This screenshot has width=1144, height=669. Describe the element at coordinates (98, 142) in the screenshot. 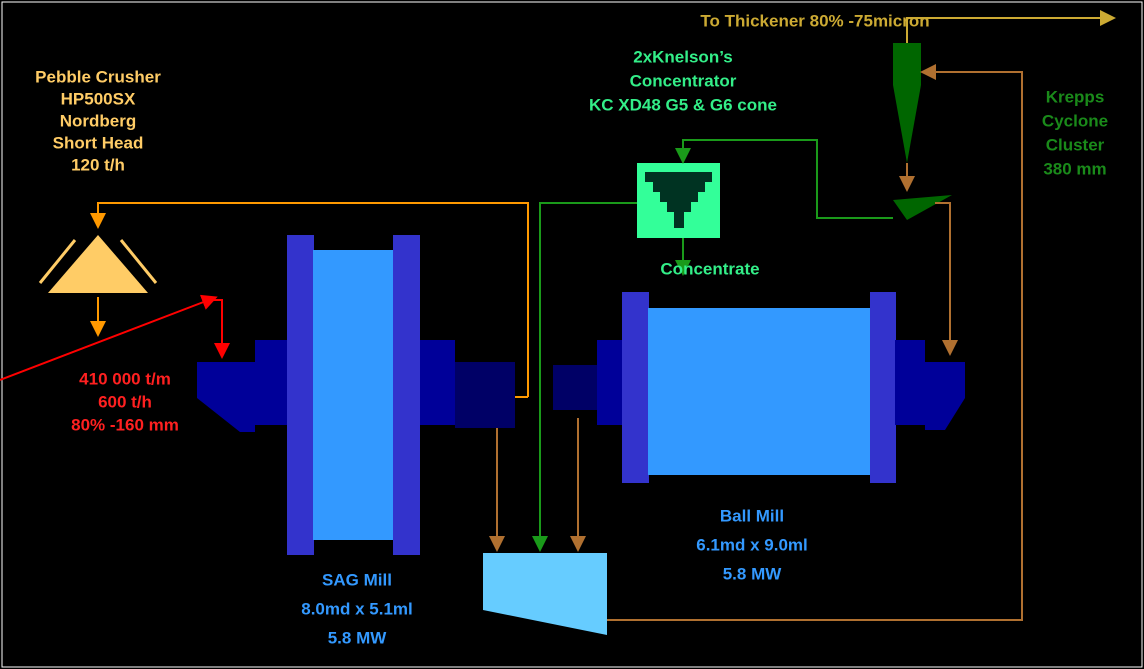

I see `label: Short Head` at that location.